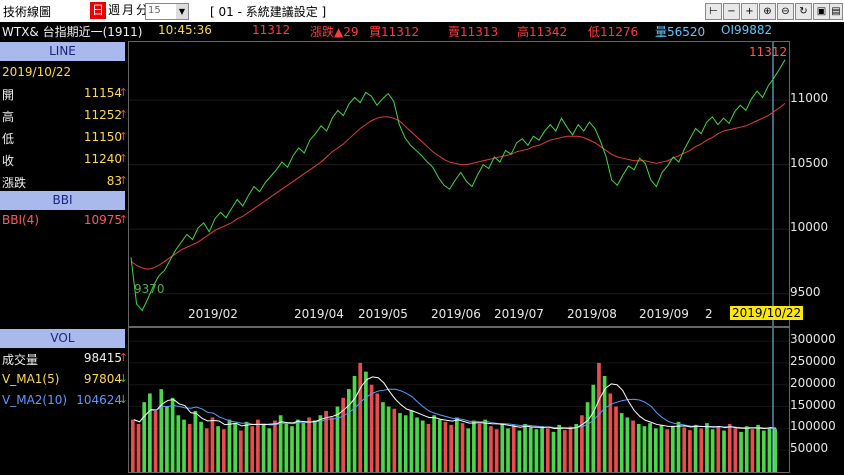 The image size is (844, 475). What do you see at coordinates (785, 11) in the screenshot?
I see `zoom-out-icon: ⊖` at bounding box center [785, 11].